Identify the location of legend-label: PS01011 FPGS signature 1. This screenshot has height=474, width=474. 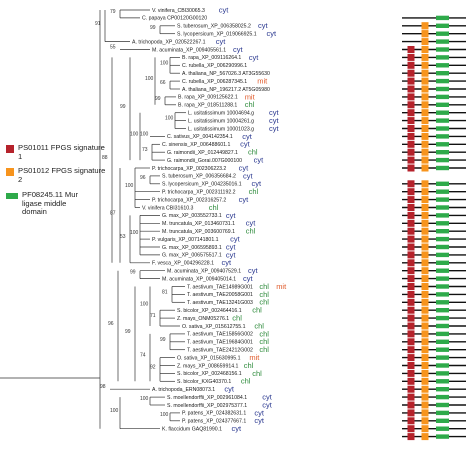
(61, 152).